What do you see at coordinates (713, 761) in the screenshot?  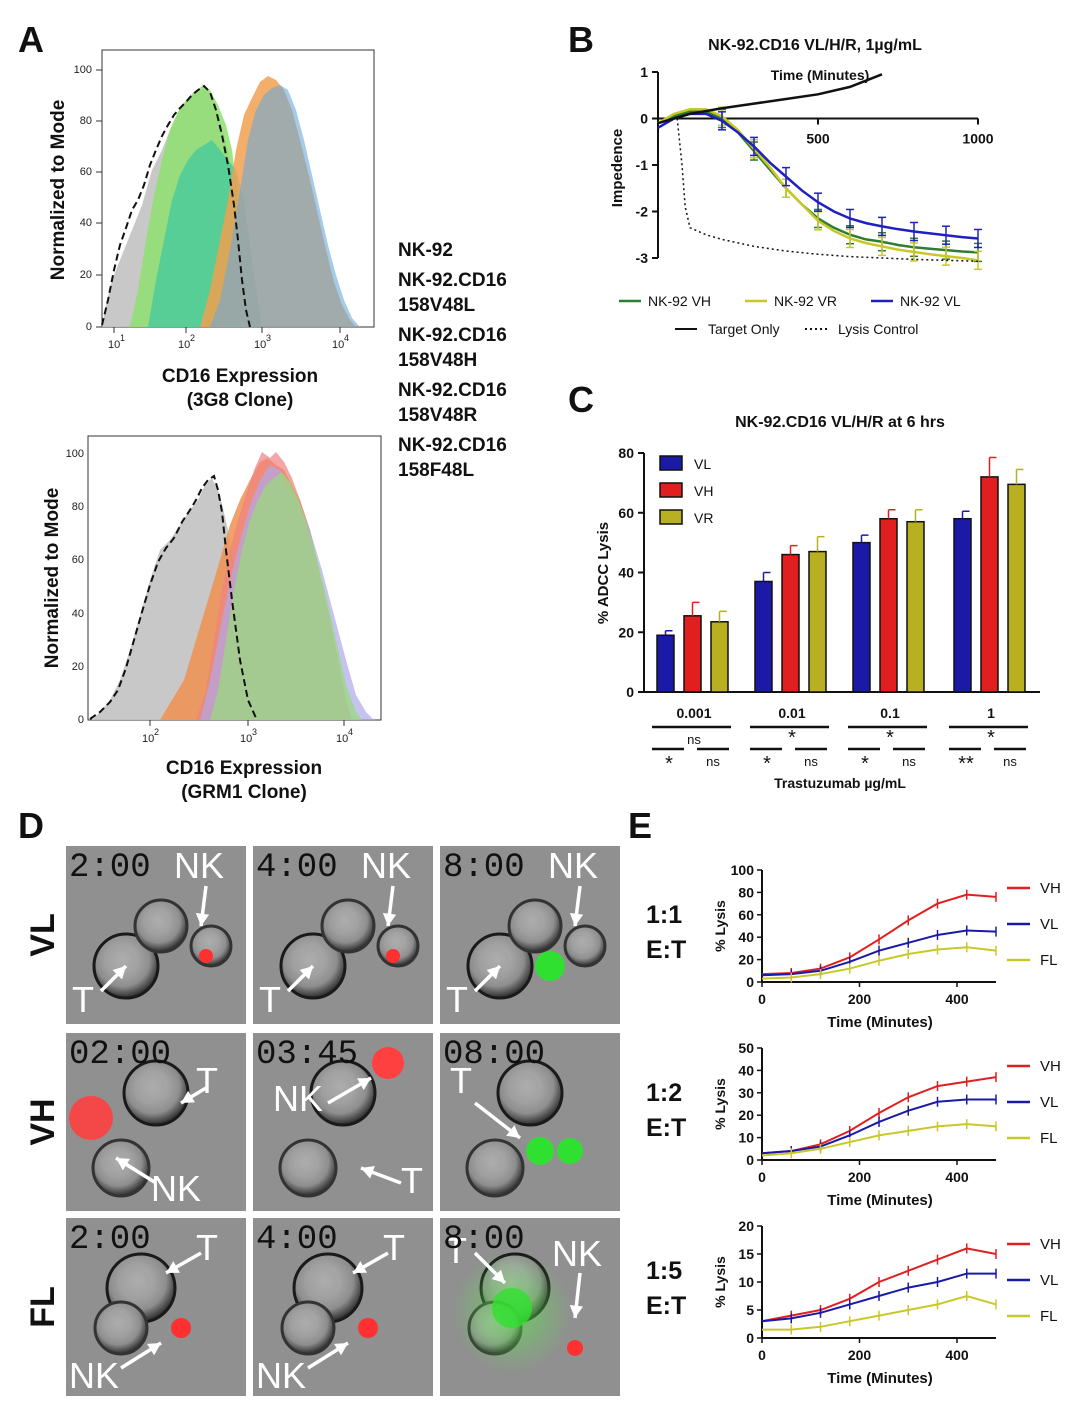 I see `panel-c-sig-right-0: ns` at bounding box center [713, 761].